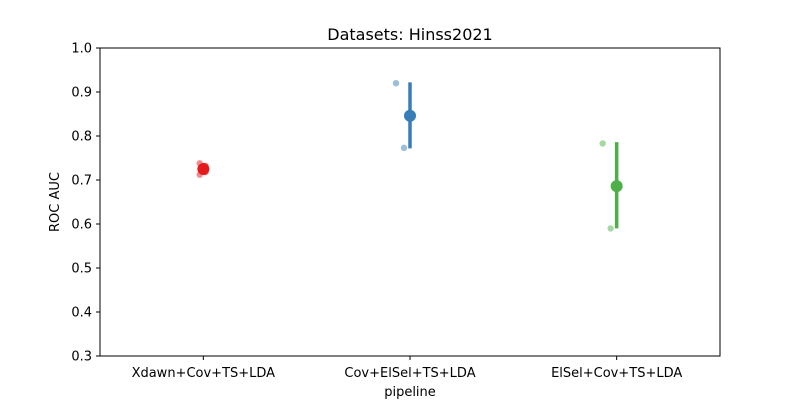 The height and width of the screenshot is (400, 800). I want to click on y-axis: 0.3 0.4 0.5 0.6 0.7 0.8 0.9 1.0, so click(85, 203).